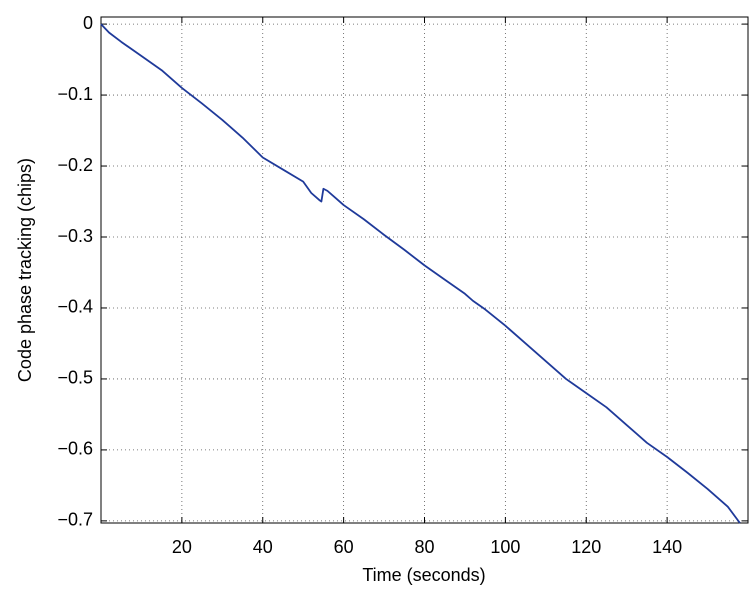  What do you see at coordinates (423, 575) in the screenshot?
I see `x-axis-label: Time (seconds)` at bounding box center [423, 575].